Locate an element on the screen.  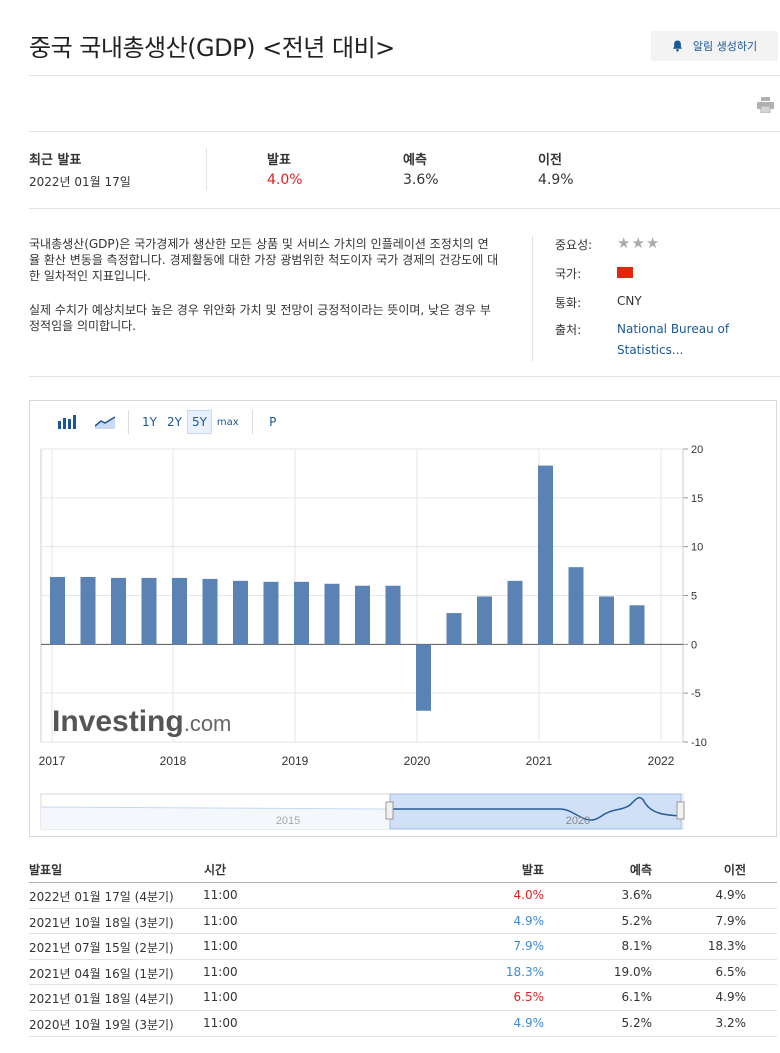
line-chart-toggle is located at coordinates (105, 422).